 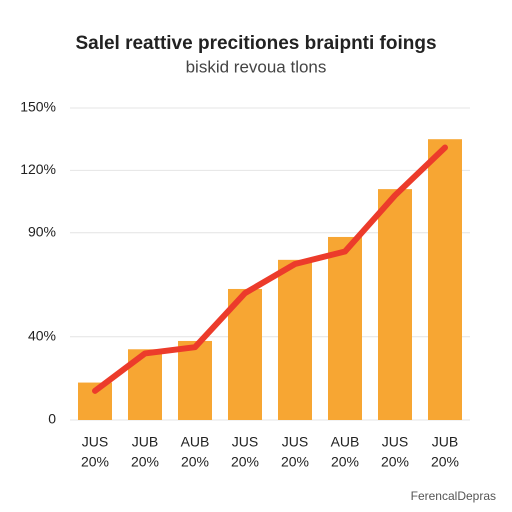 What do you see at coordinates (52, 419) in the screenshot?
I see `y-tick-label: 0` at bounding box center [52, 419].